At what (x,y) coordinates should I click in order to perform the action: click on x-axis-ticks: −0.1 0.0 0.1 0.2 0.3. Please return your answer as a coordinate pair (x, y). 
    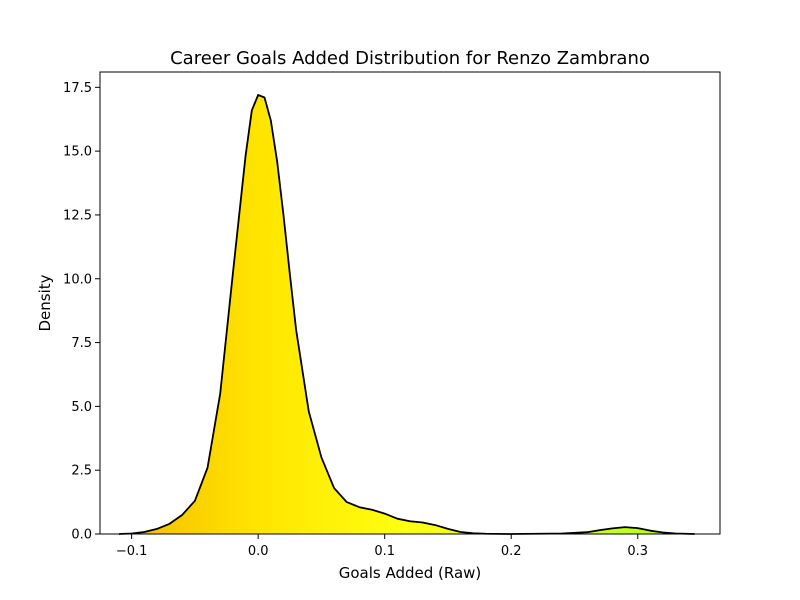
    Looking at the image, I should click on (382, 546).